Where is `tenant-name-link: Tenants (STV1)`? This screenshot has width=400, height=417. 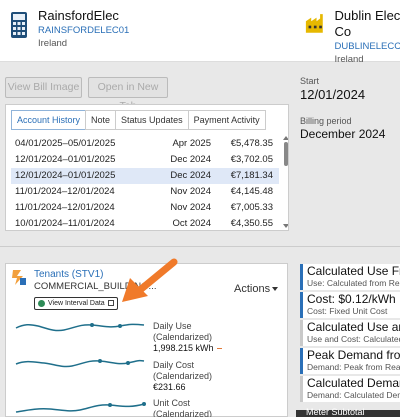
tenant-name-link: Tenants (STV1) is located at coordinates (69, 274).